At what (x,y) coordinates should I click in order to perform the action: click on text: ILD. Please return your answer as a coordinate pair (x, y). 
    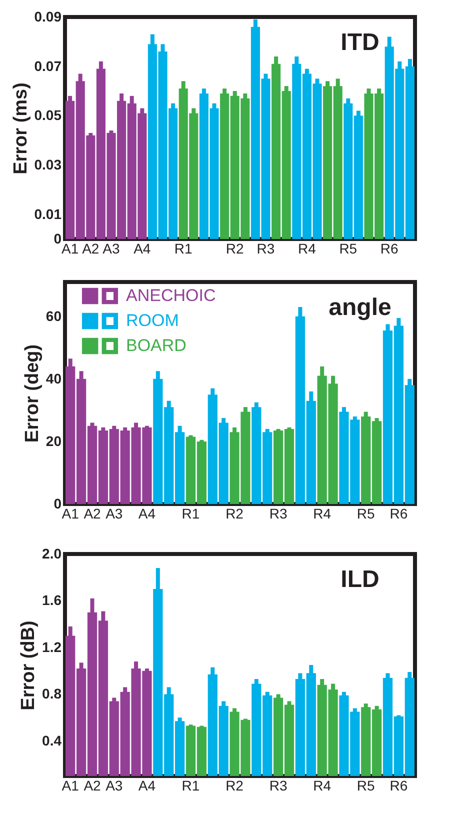
    Looking at the image, I should click on (360, 579).